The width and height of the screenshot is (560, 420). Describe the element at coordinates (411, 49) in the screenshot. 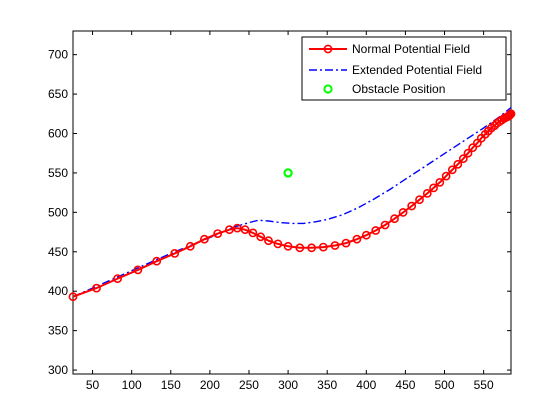

I see `legend-label-normal: Normal Potential Field` at that location.